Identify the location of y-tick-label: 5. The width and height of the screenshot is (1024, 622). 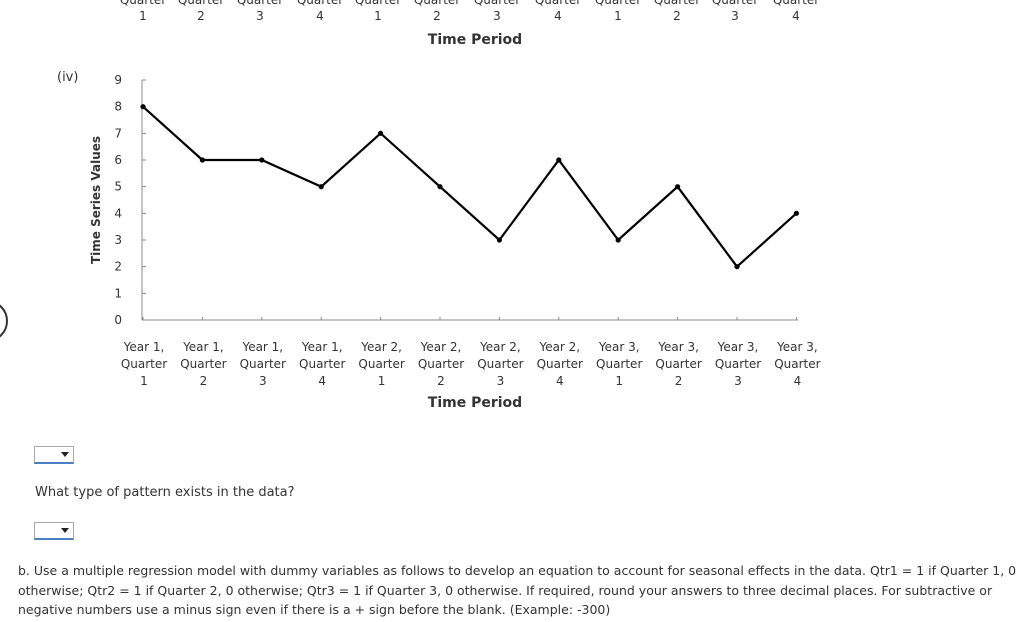
(118, 187).